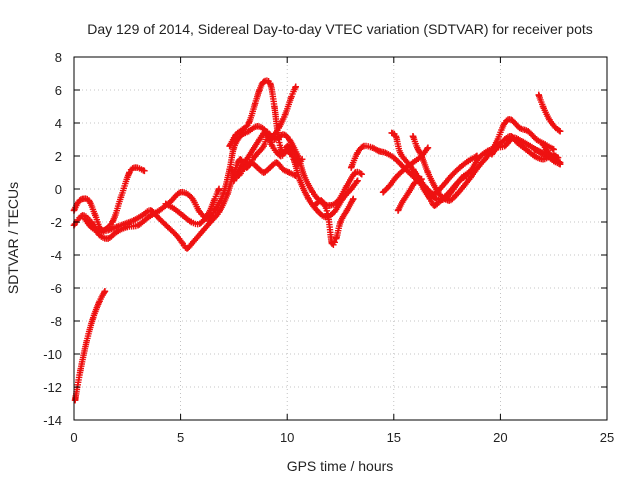  Describe the element at coordinates (13, 238) in the screenshot. I see `y-axis-label: SDTVAR / TECUs` at that location.